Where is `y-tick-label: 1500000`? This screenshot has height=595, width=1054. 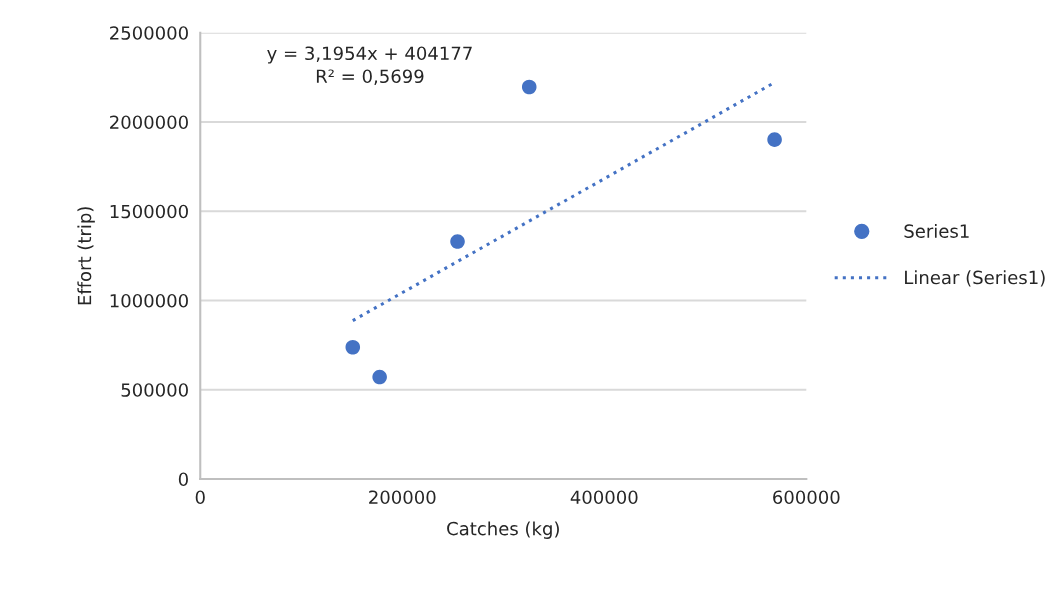
y-tick-label: 1500000 is located at coordinates (149, 211).